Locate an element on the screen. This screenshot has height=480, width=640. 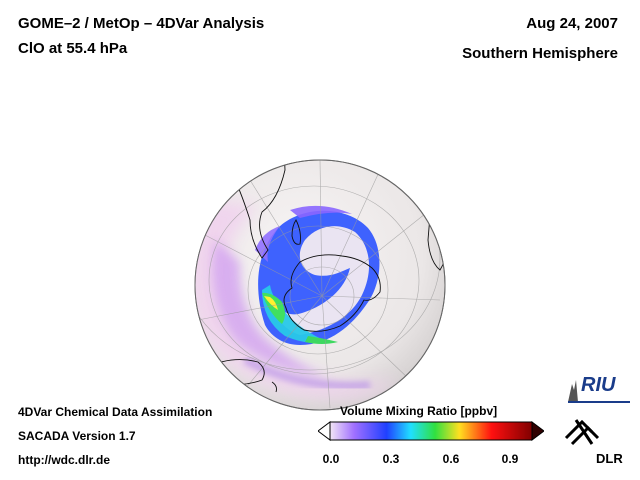
colorbar-tick-0: 0.0 is located at coordinates (331, 459).